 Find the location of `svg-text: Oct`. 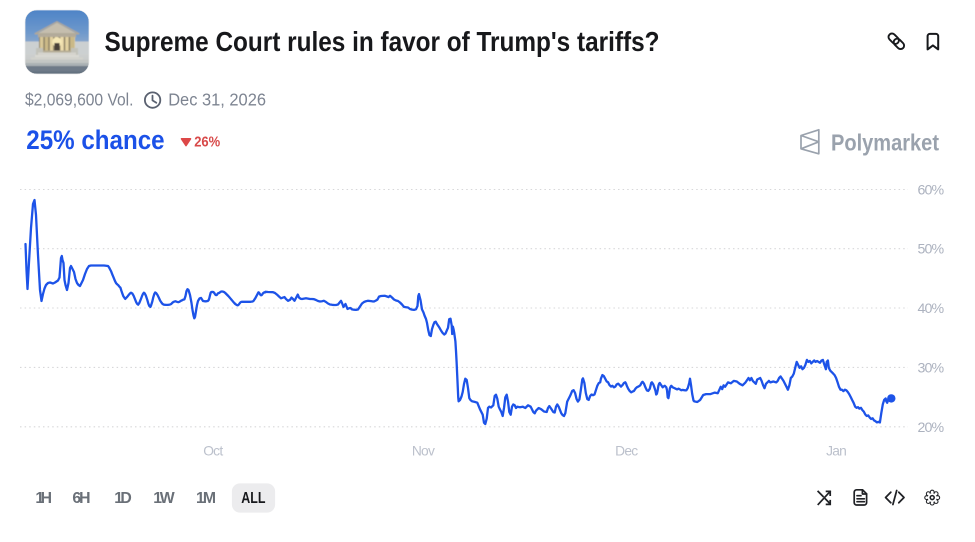

svg-text: Oct is located at coordinates (213, 450).